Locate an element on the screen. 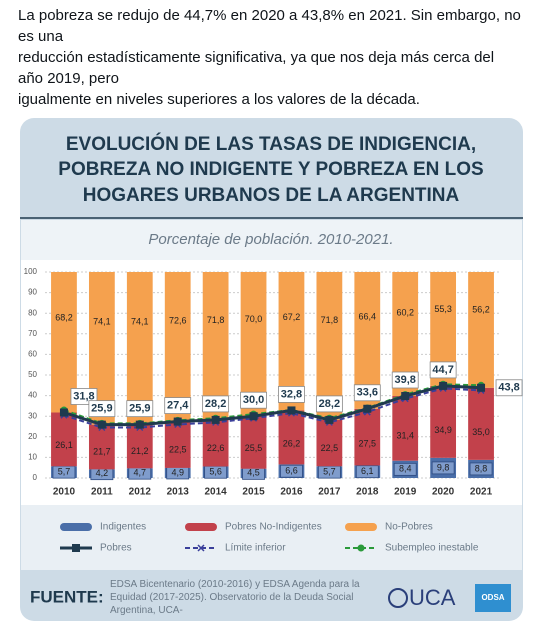 The height and width of the screenshot is (627, 540). value-label: 34,9 is located at coordinates (443, 430).